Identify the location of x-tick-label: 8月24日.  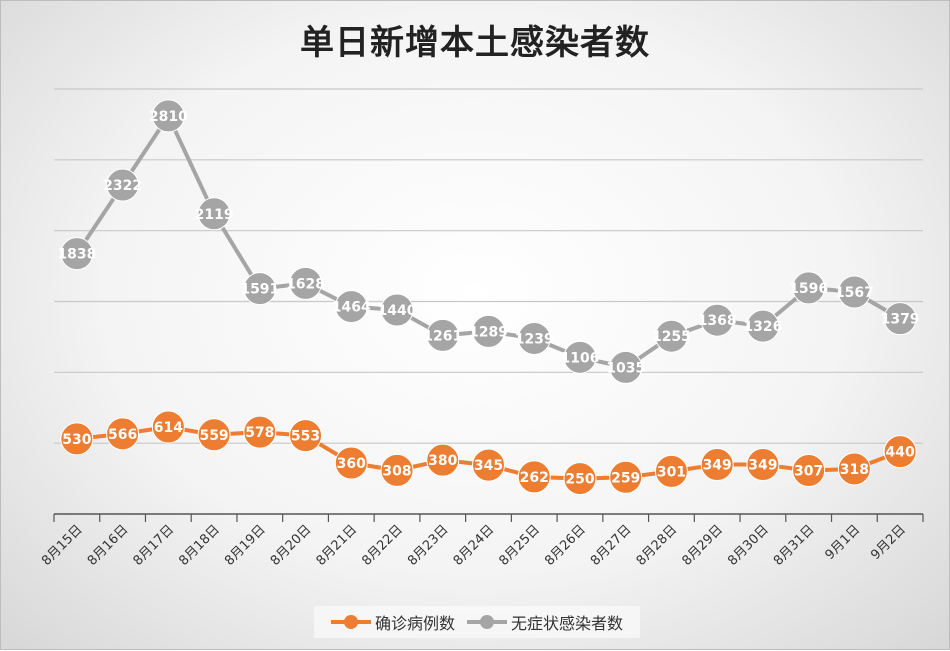
(474, 545).